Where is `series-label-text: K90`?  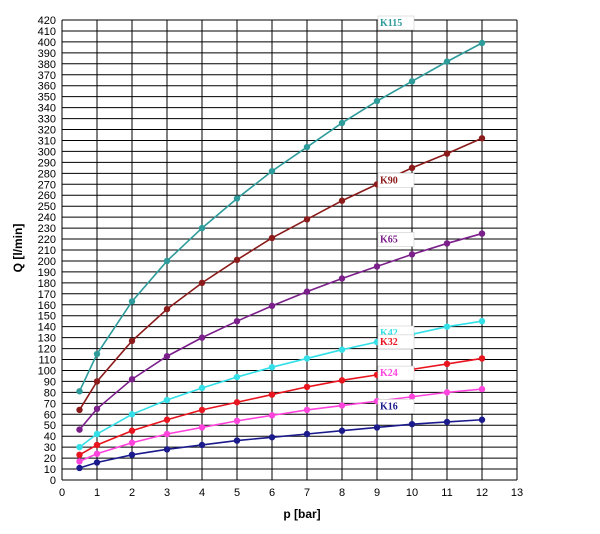 series-label-text: K90 is located at coordinates (389, 180).